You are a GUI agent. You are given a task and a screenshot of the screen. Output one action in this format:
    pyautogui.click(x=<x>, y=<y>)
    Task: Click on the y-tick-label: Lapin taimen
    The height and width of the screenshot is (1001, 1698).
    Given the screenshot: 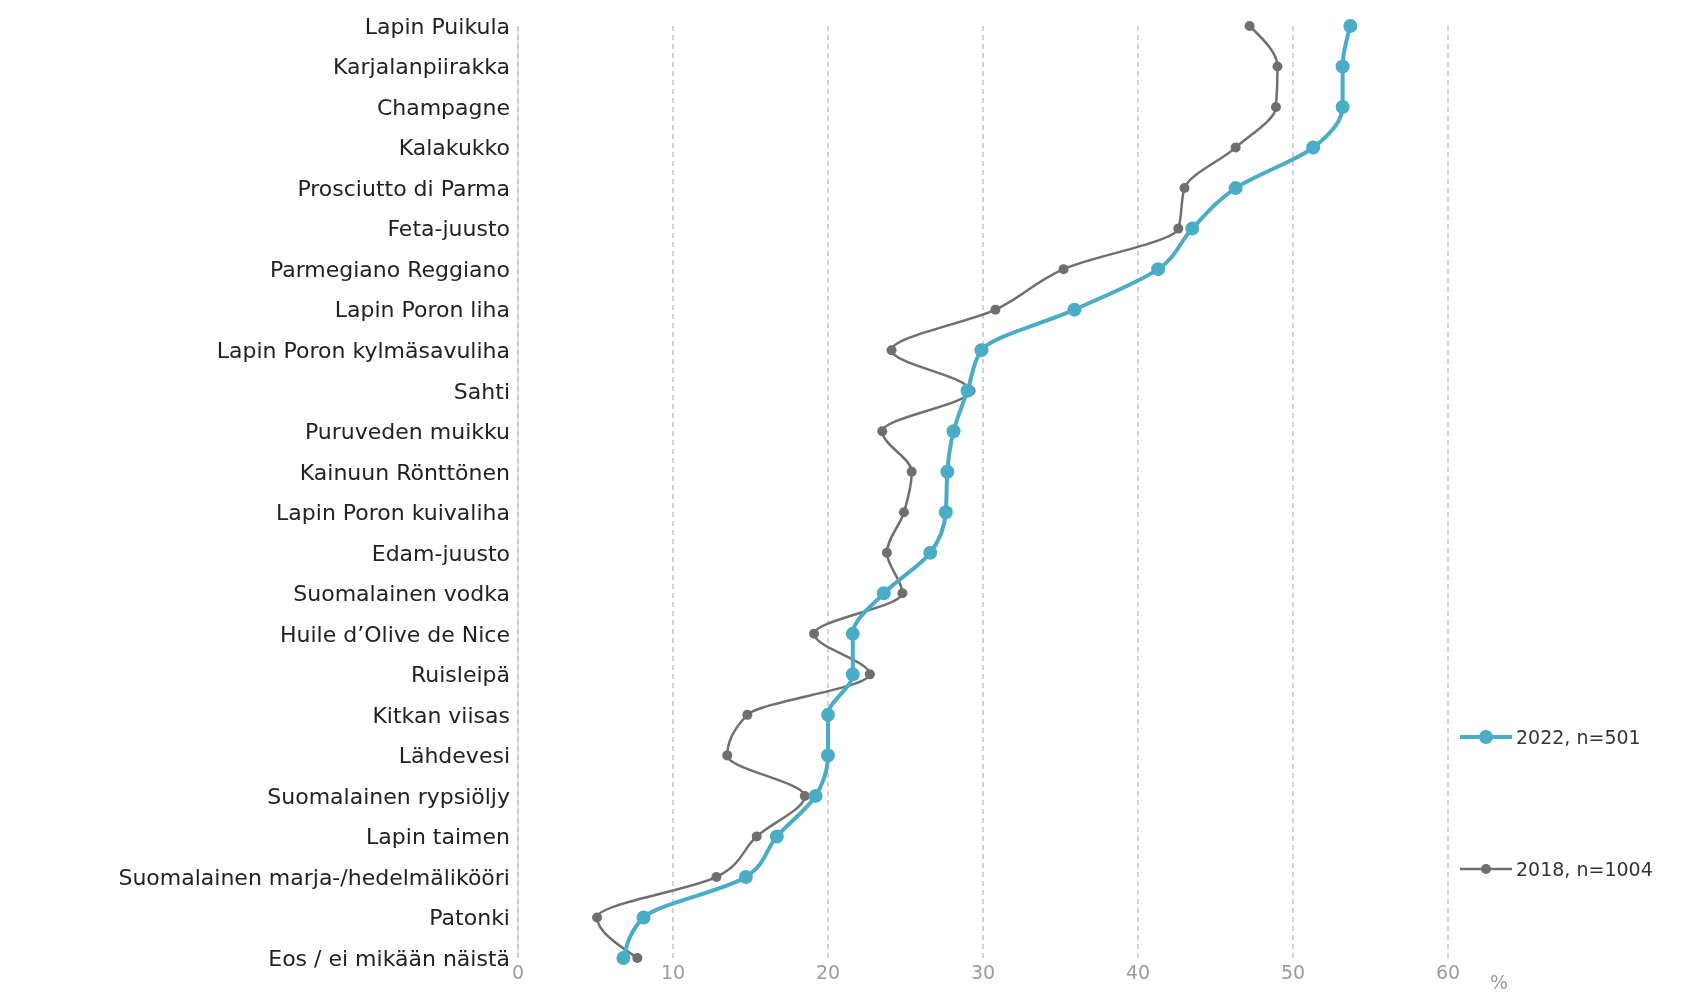 What is the action you would take?
    pyautogui.click(x=438, y=837)
    